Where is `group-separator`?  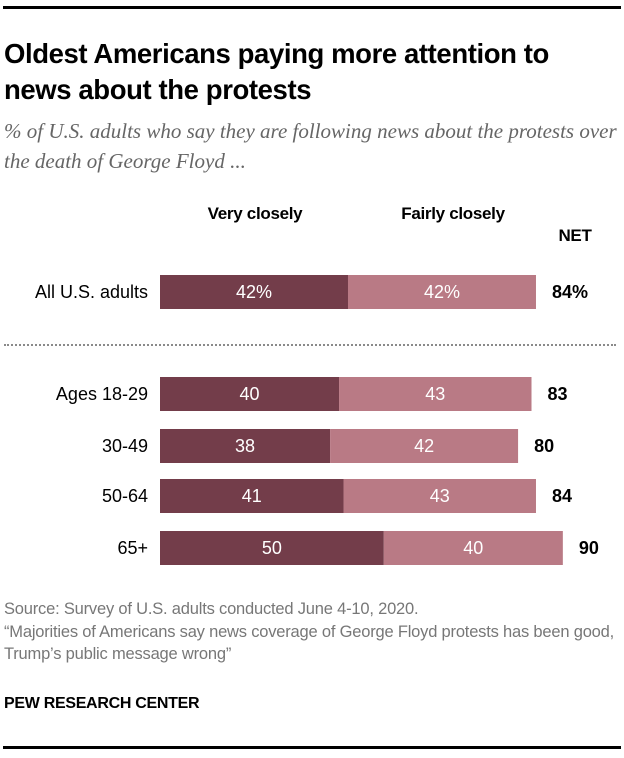
group-separator is located at coordinates (310, 345).